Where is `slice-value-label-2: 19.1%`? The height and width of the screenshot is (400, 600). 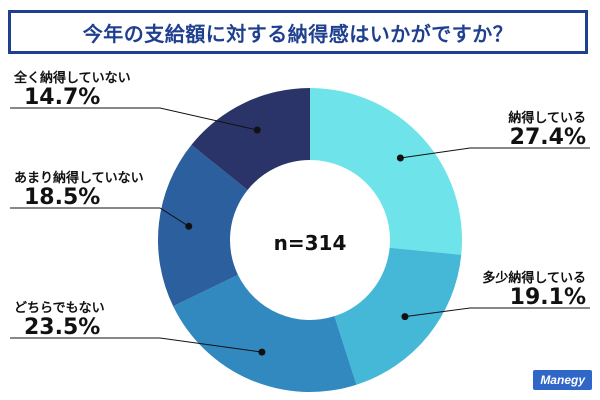
slice-value-label-2: 19.1% is located at coordinates (548, 297).